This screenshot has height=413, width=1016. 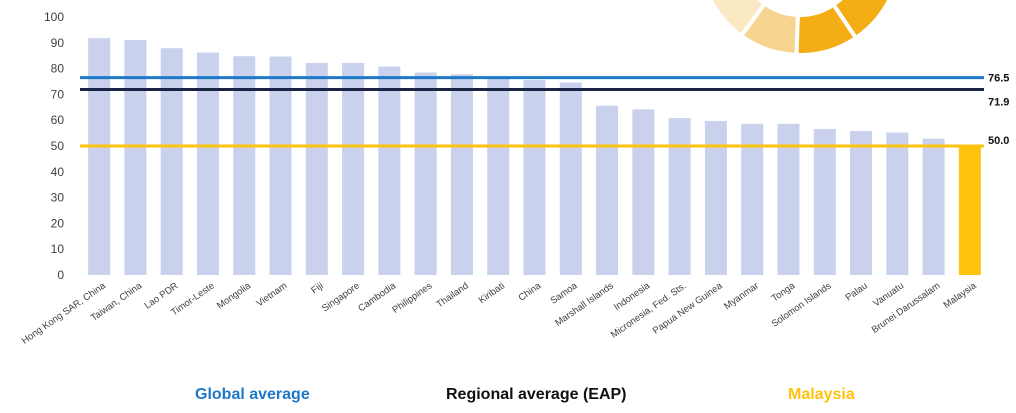 What do you see at coordinates (998, 79) in the screenshot?
I see `reference-line-value-label: 76.5` at bounding box center [998, 79].